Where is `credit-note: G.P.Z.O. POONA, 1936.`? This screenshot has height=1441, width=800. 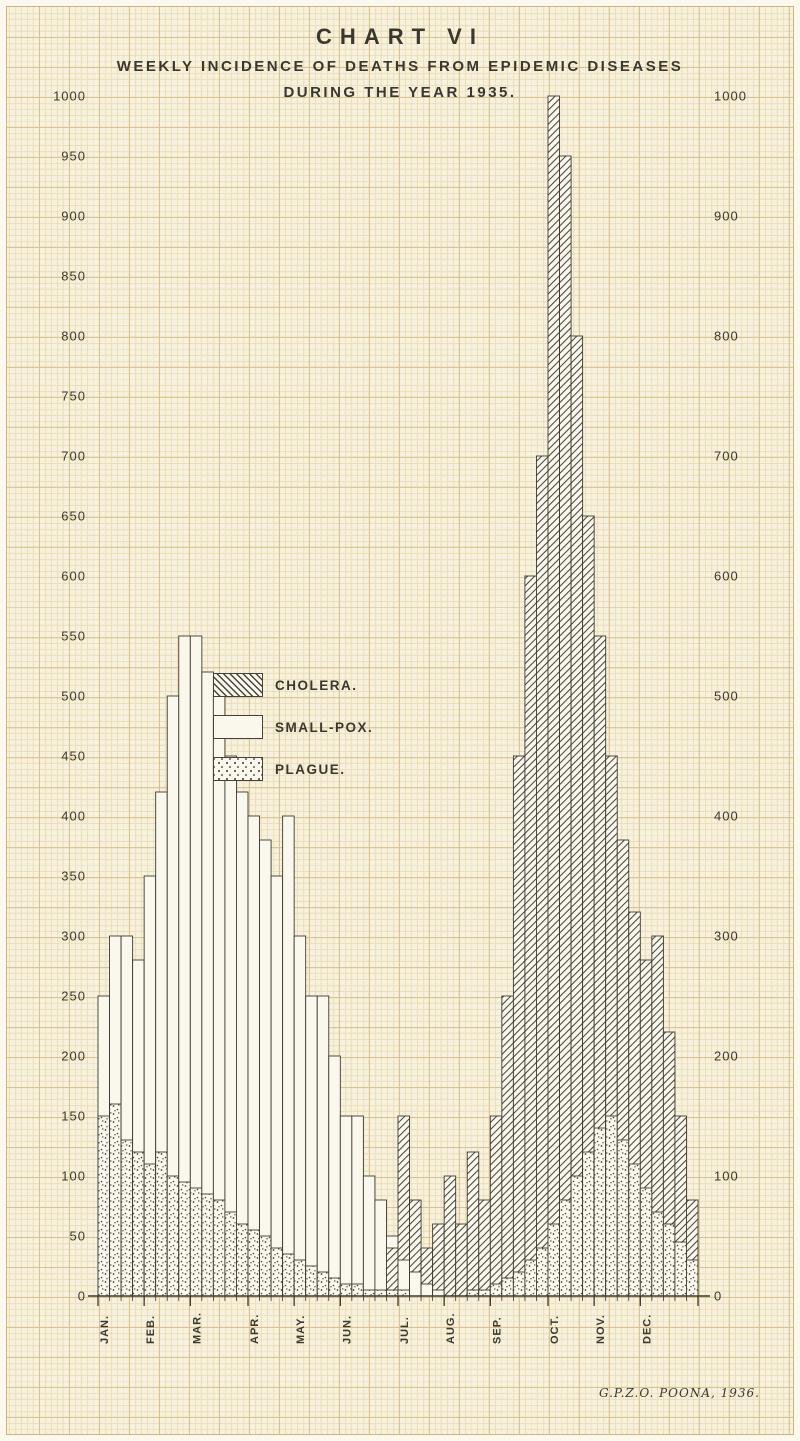
credit-note: G.P.Z.O. POONA, 1936. is located at coordinates (679, 1393).